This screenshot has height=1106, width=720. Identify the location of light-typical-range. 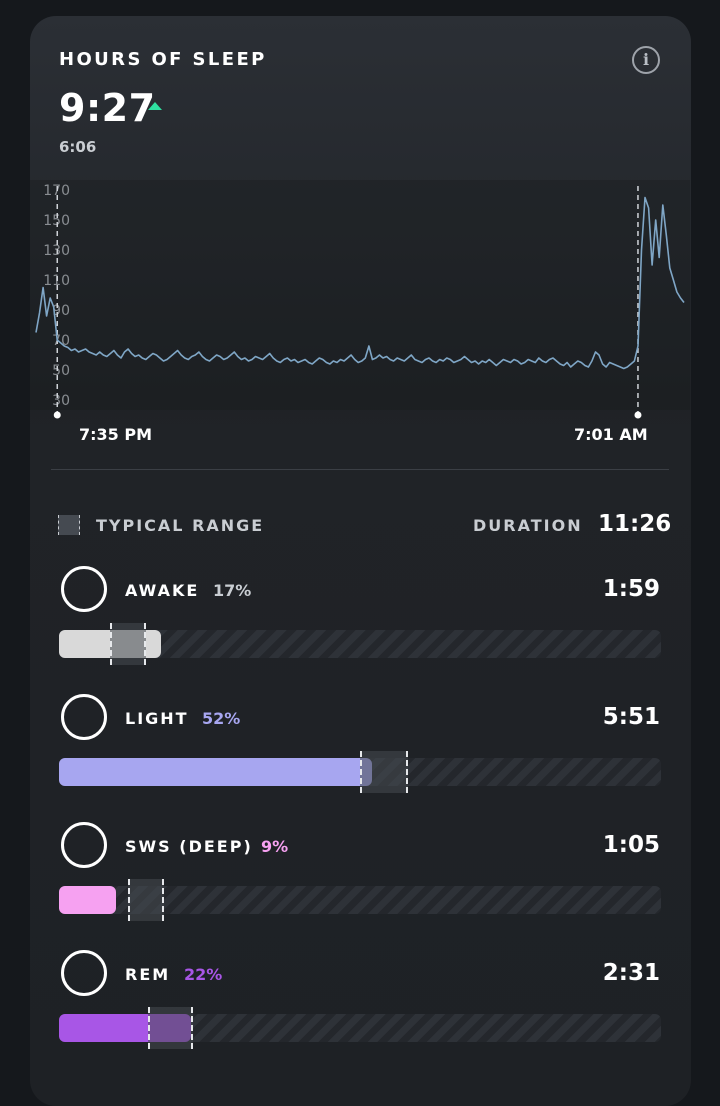
(384, 772).